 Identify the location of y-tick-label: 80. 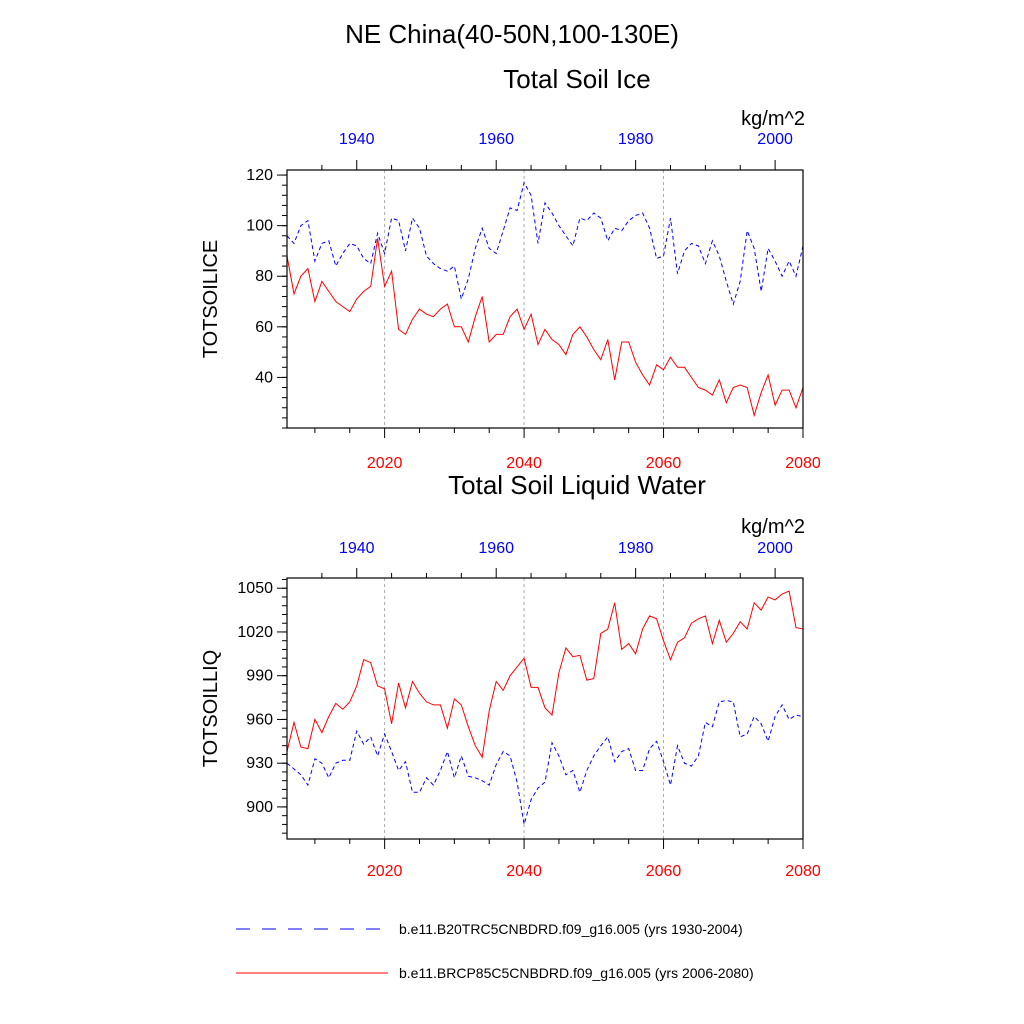
(264, 276).